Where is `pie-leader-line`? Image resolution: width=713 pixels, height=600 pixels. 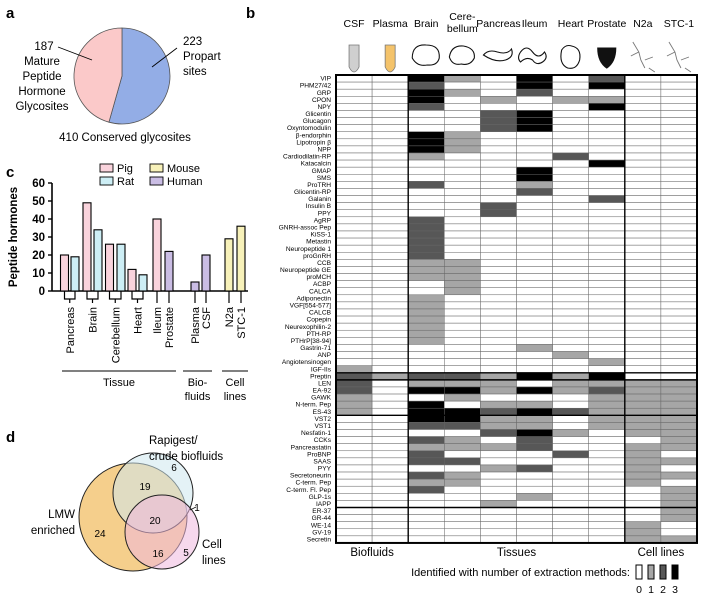 pie-leader-line is located at coordinates (75, 53).